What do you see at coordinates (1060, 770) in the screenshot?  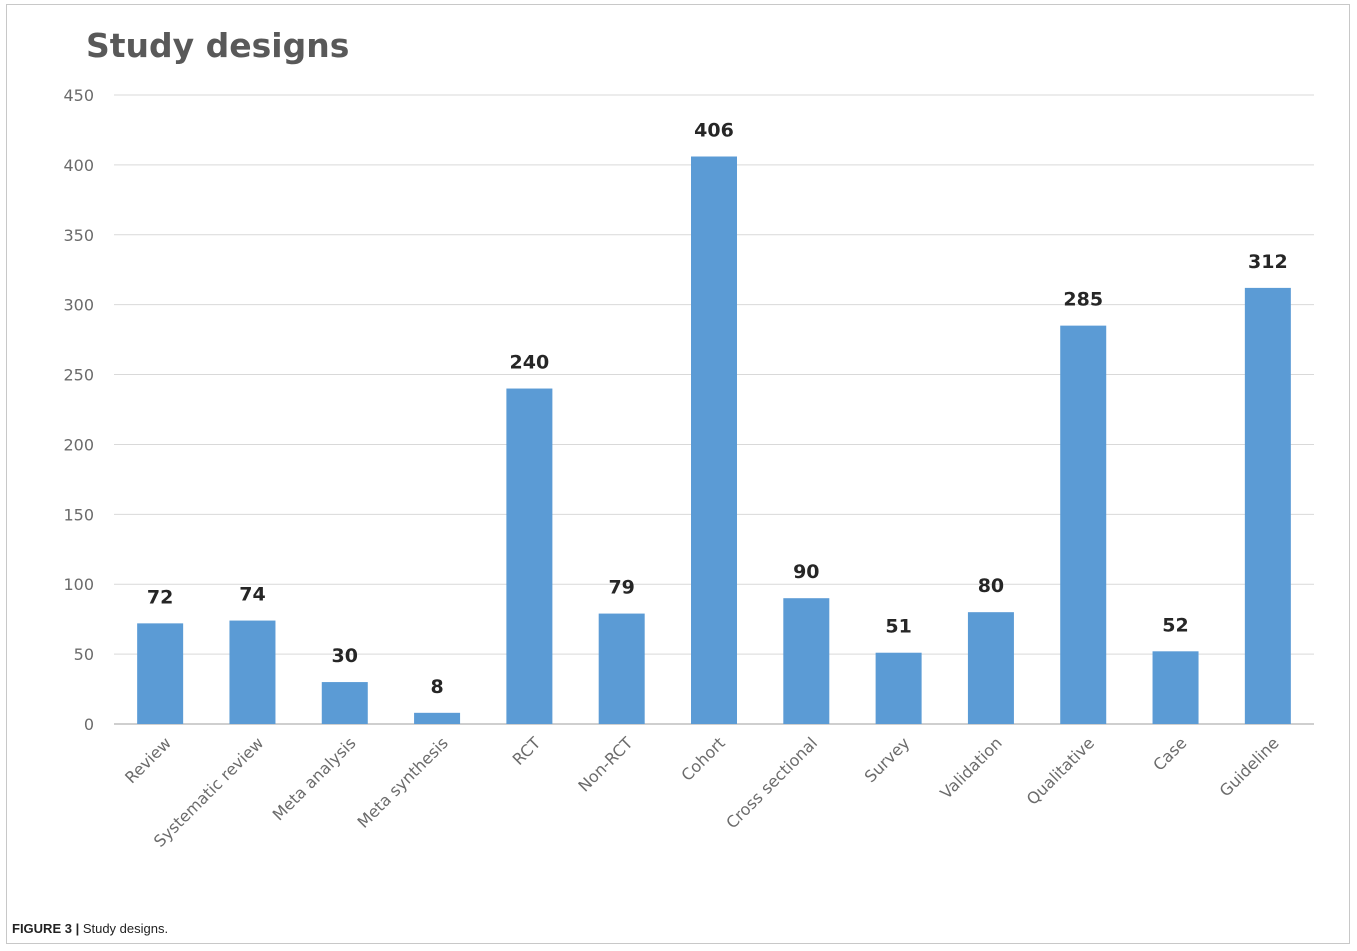 I see `category-label: Qualitative` at bounding box center [1060, 770].